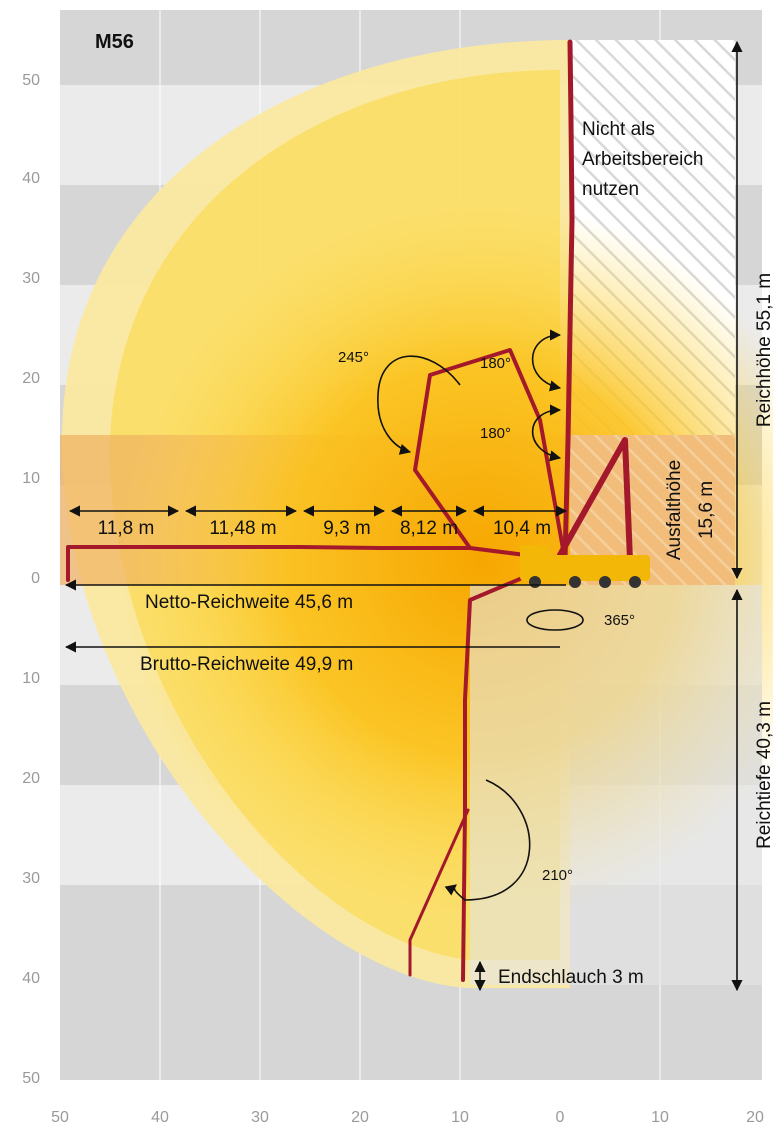 The height and width of the screenshot is (1135, 773). Describe the element at coordinates (618, 129) in the screenshot. I see `svg-text: Nicht als` at that location.